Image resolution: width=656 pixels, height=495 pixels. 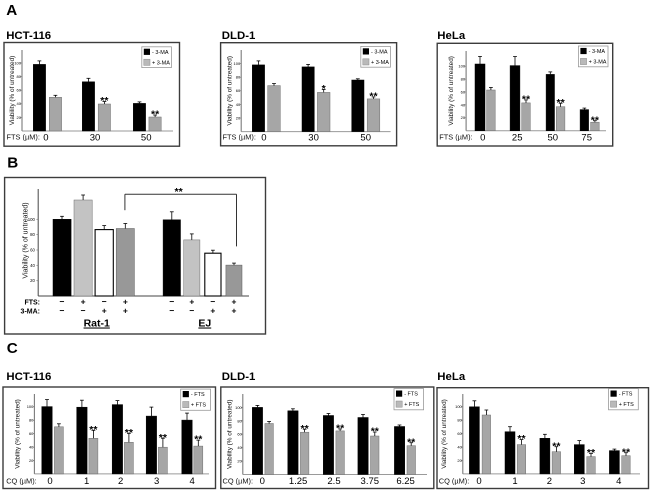 What do you see at coordinates (586, 138) in the screenshot?
I see `svg-text: 75` at bounding box center [586, 138].